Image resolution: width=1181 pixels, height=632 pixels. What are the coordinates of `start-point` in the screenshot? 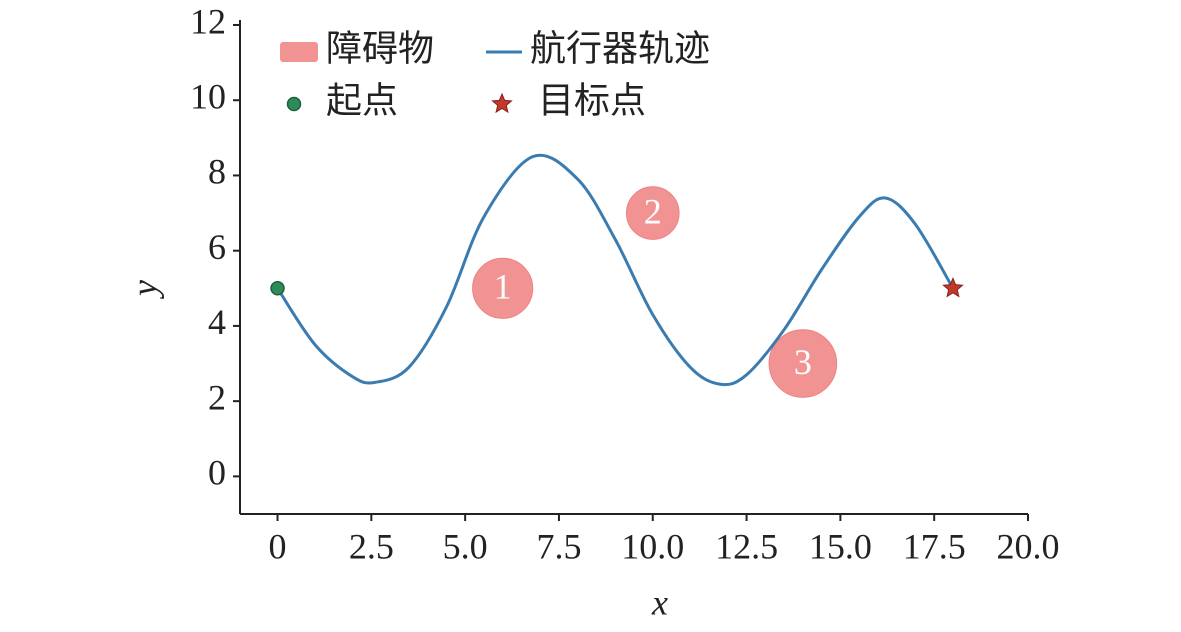 It's located at (277, 288).